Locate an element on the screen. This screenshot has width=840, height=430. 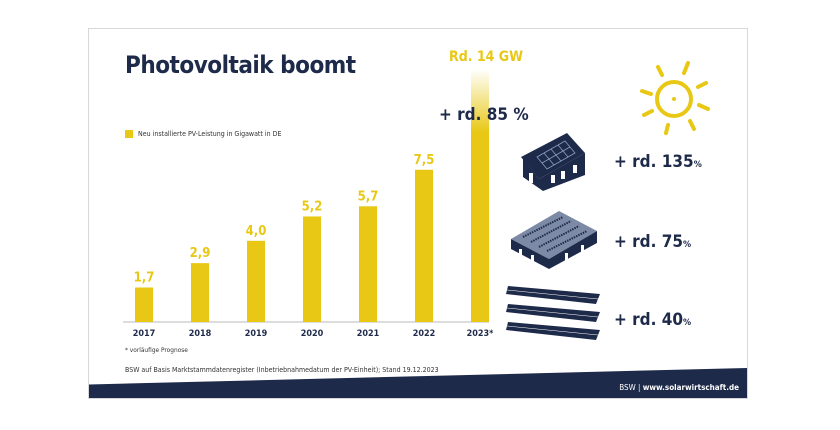
data-label: 4,0 is located at coordinates (256, 231).